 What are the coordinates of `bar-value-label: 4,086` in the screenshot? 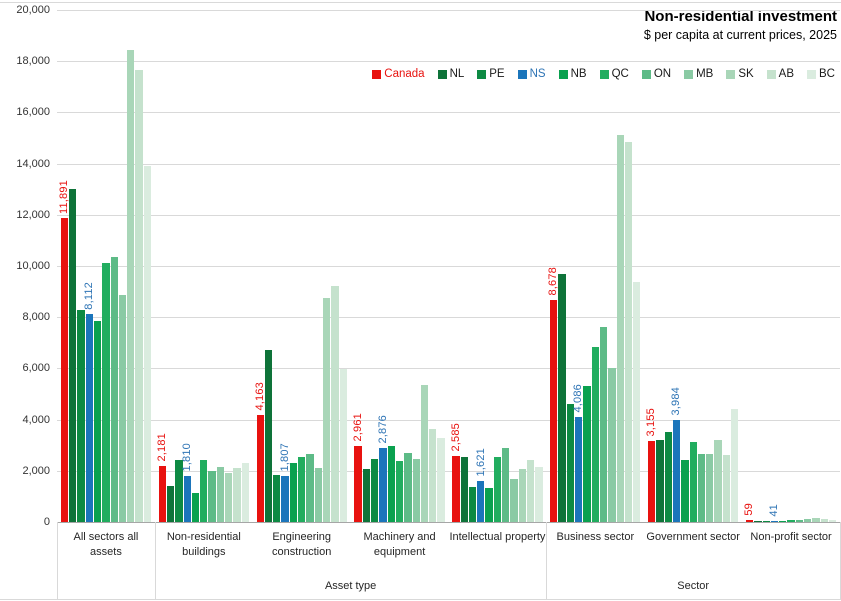 It's located at (577, 398).